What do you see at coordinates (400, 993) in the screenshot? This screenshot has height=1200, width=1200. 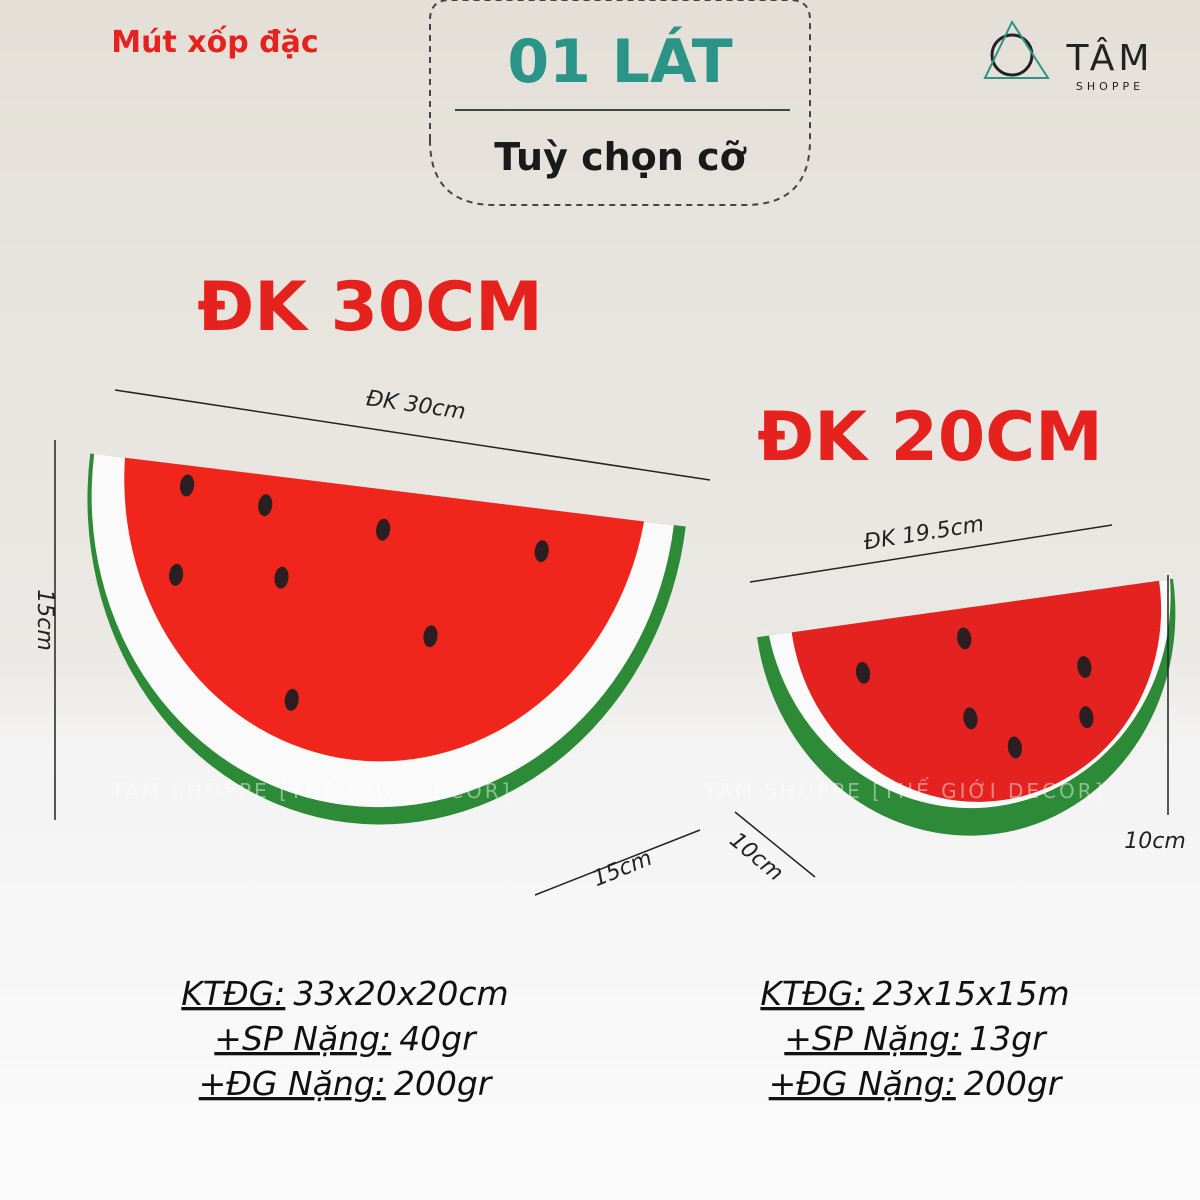 I see `spec-value: 33x20x20cm` at bounding box center [400, 993].